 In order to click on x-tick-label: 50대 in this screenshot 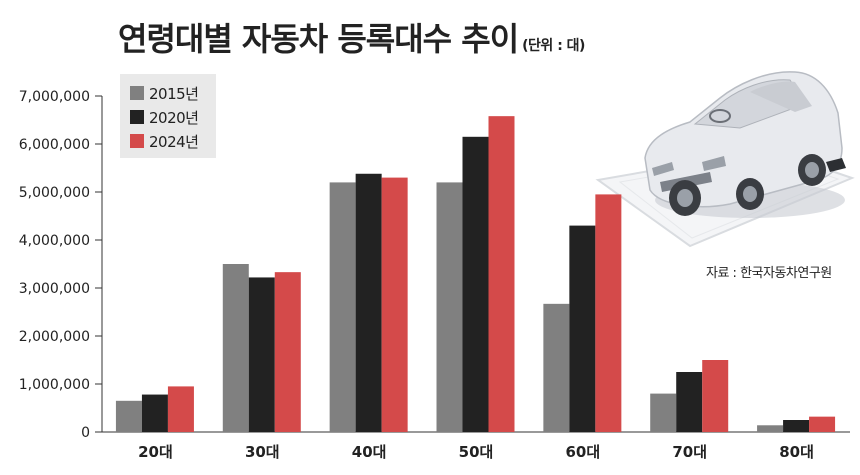, I will do `click(476, 452)`.